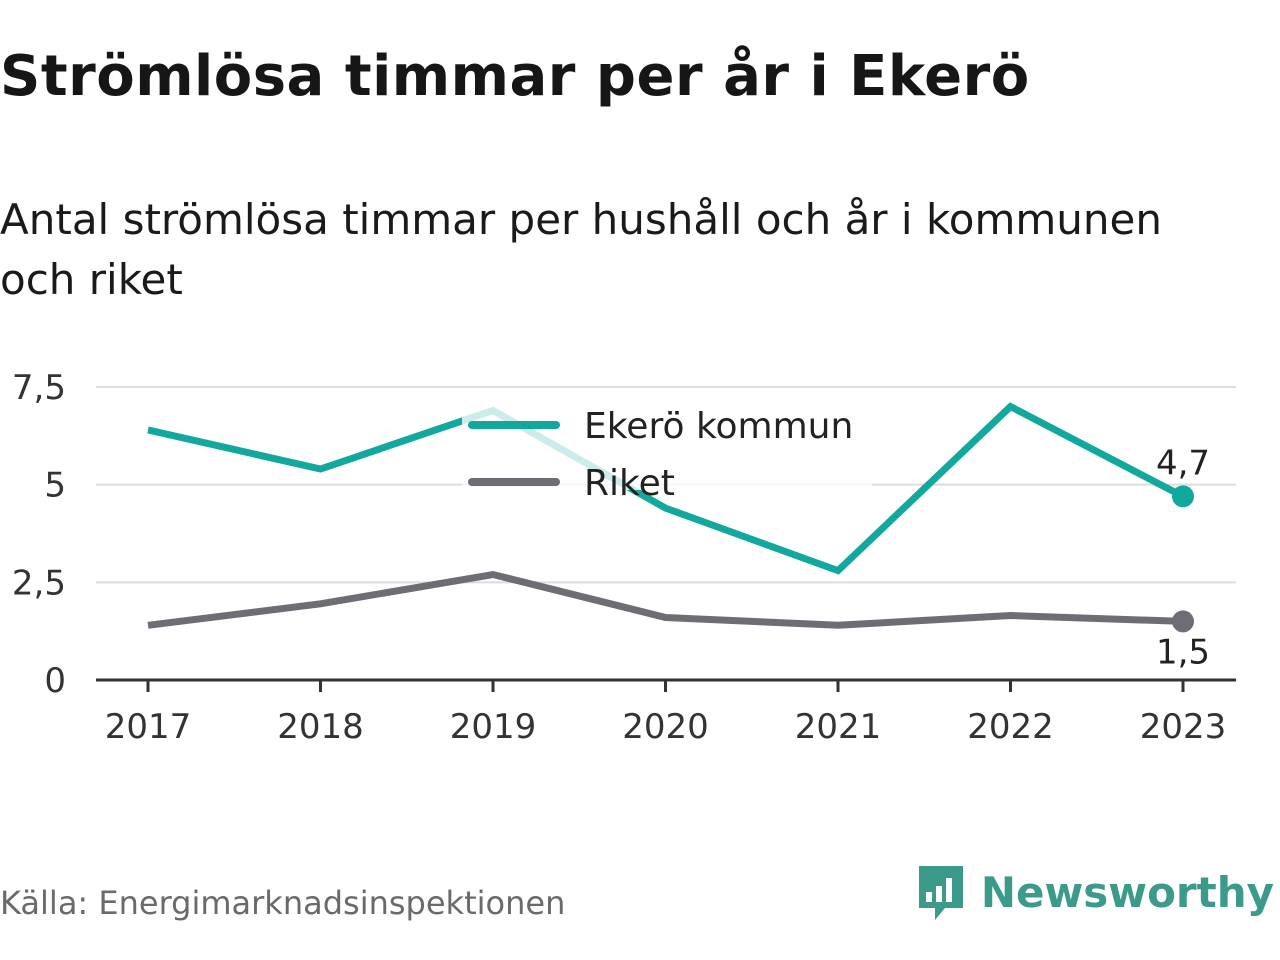  What do you see at coordinates (39, 583) in the screenshot?
I see `y-tick-label: 2,5` at bounding box center [39, 583].